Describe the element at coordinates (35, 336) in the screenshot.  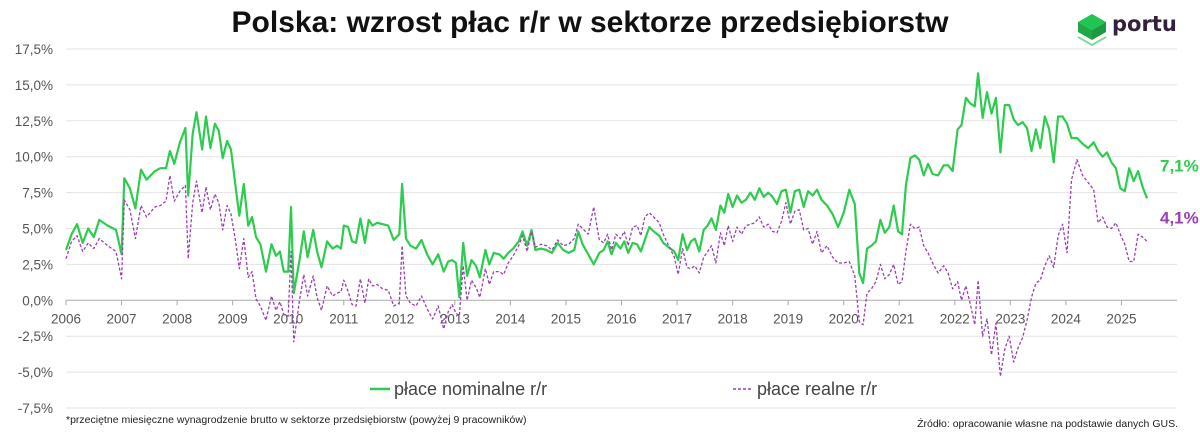
I see `y-tick-label: -2,5%` at that location.